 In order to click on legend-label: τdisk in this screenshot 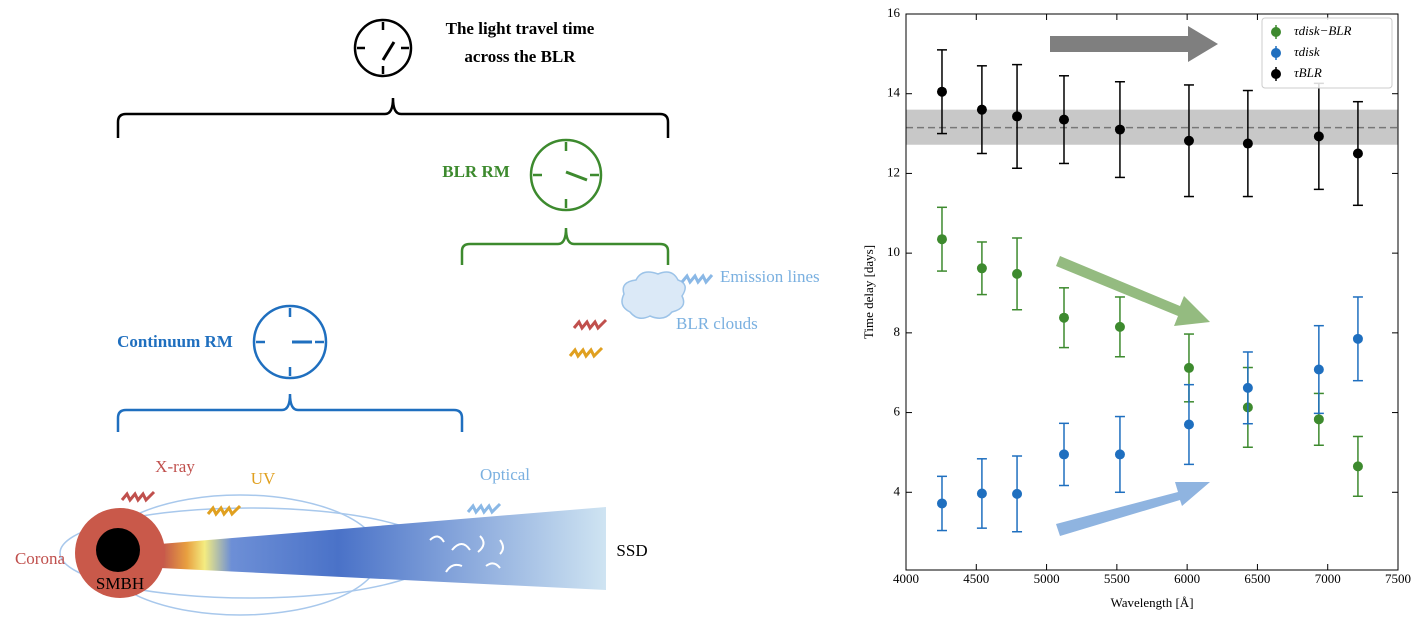, I will do `click(1307, 51)`.